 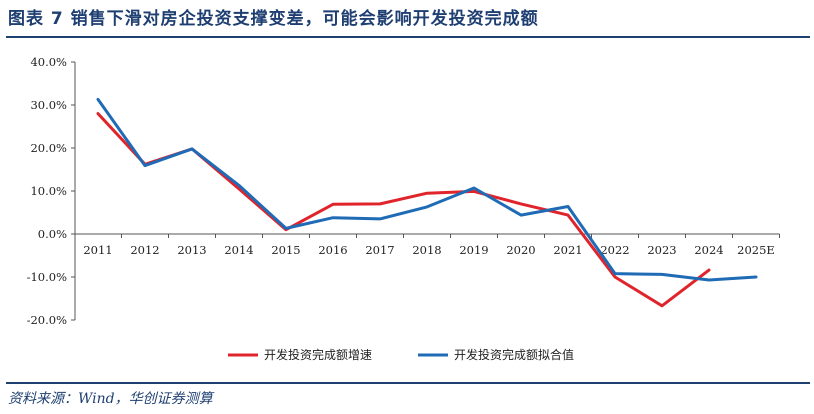 I want to click on y-tick-label: 20.0%, so click(x=48, y=148).